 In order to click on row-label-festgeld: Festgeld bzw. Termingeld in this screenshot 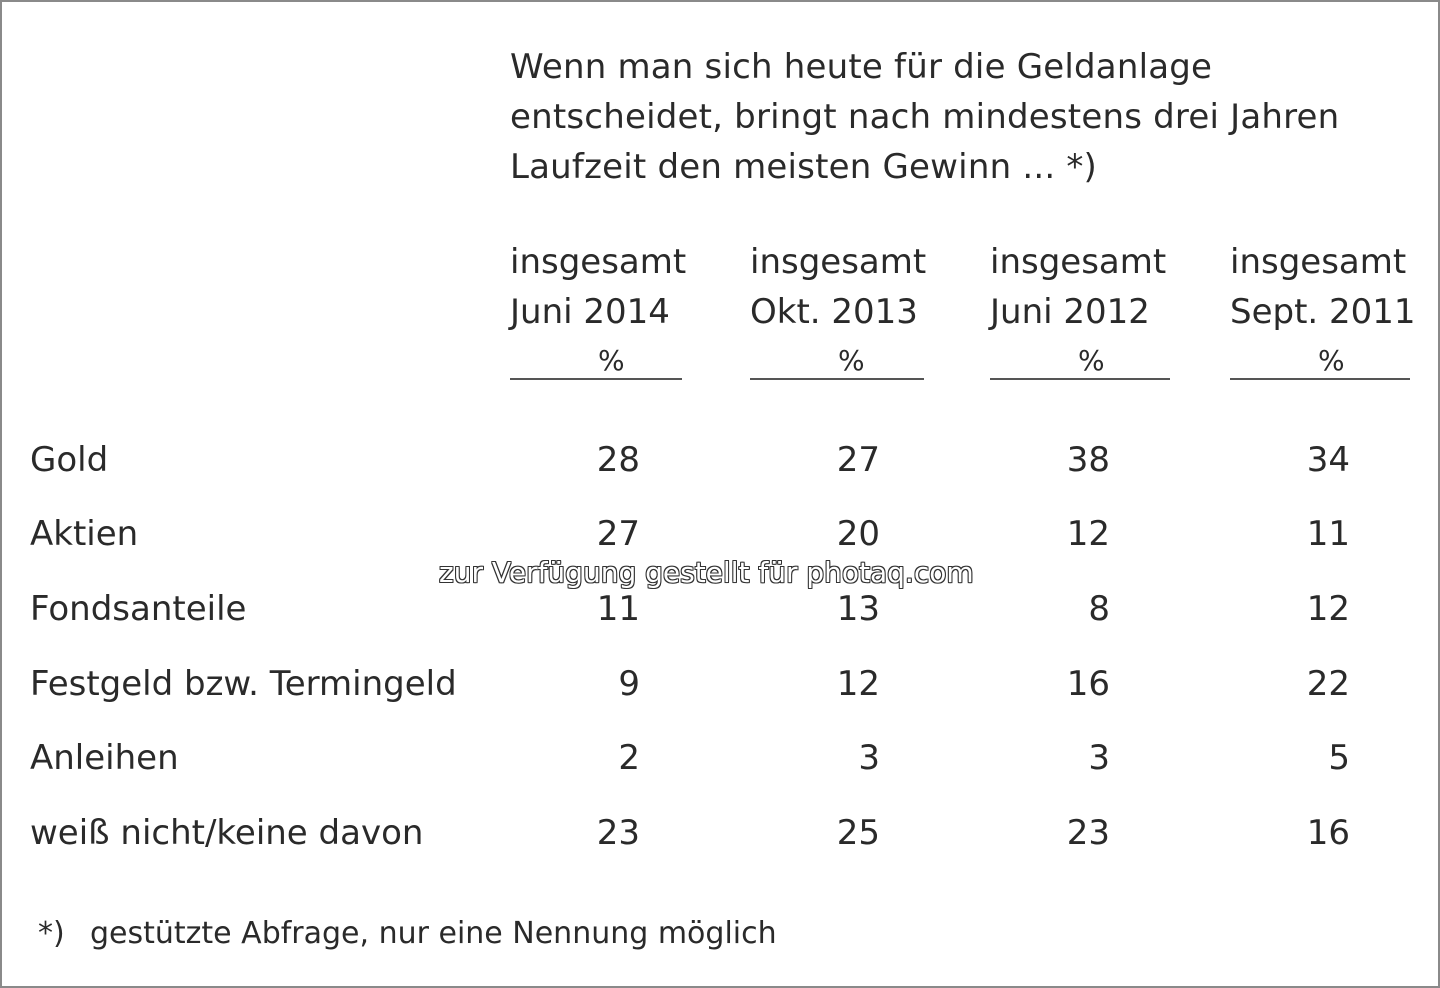, I will do `click(243, 684)`.